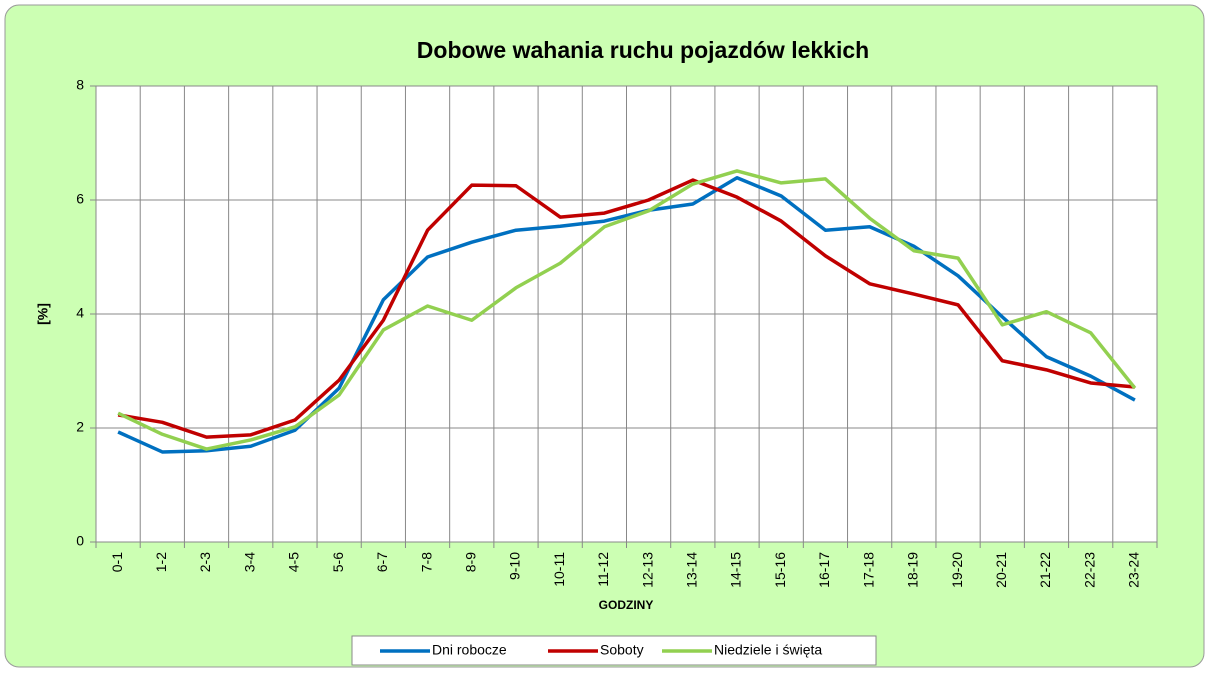 The height and width of the screenshot is (677, 1209). Describe the element at coordinates (161, 562) in the screenshot. I see `x-tick-label: 1-2` at that location.